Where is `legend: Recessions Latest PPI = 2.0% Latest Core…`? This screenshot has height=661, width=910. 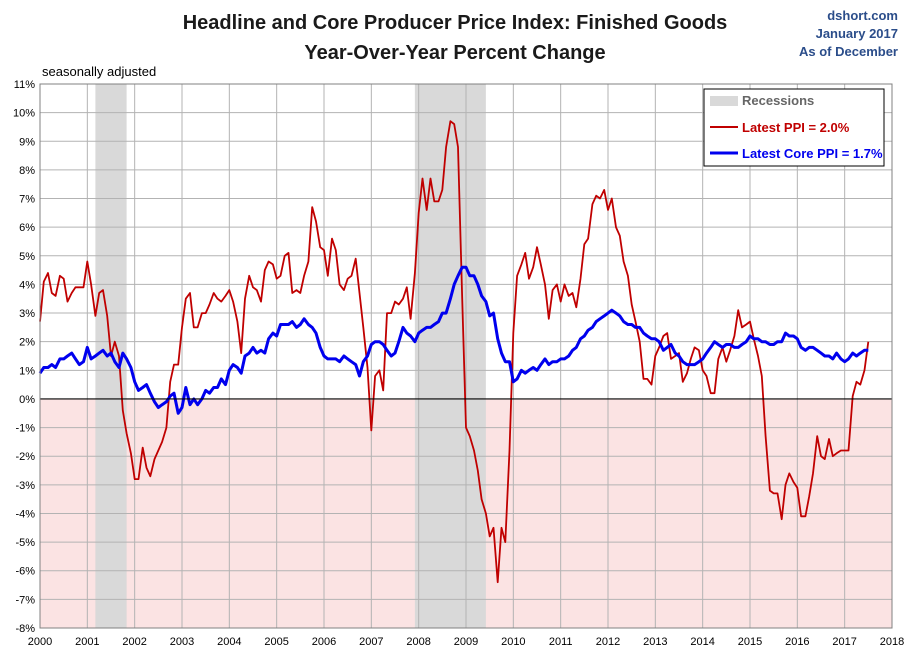 legend: Recessions Latest PPI = 2.0% Latest Core… is located at coordinates (794, 127).